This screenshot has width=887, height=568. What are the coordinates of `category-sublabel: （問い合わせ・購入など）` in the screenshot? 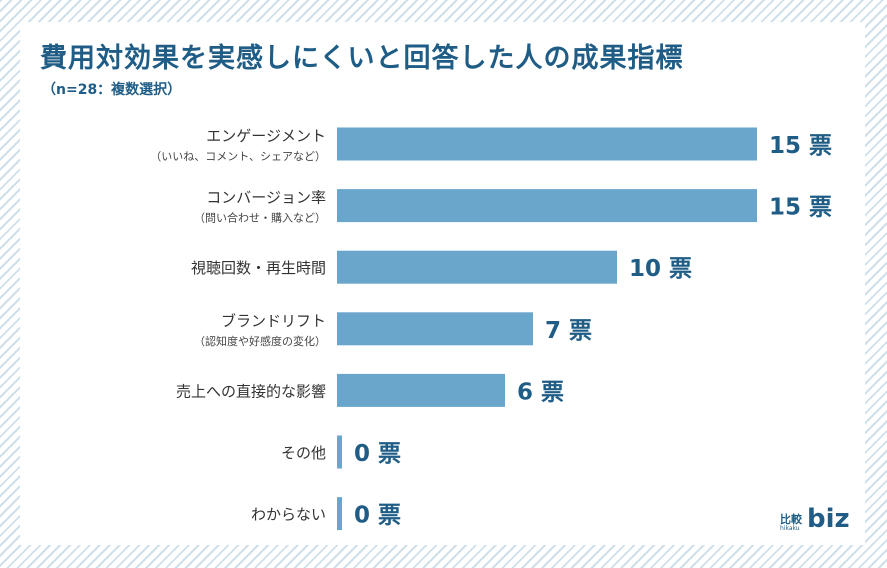 It's located at (260, 218).